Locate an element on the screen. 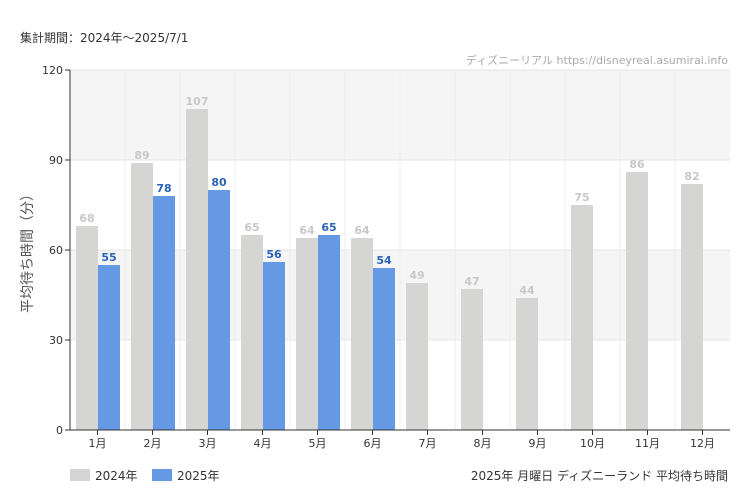 The width and height of the screenshot is (750, 500). x-tick-label: 2月 is located at coordinates (153, 443).